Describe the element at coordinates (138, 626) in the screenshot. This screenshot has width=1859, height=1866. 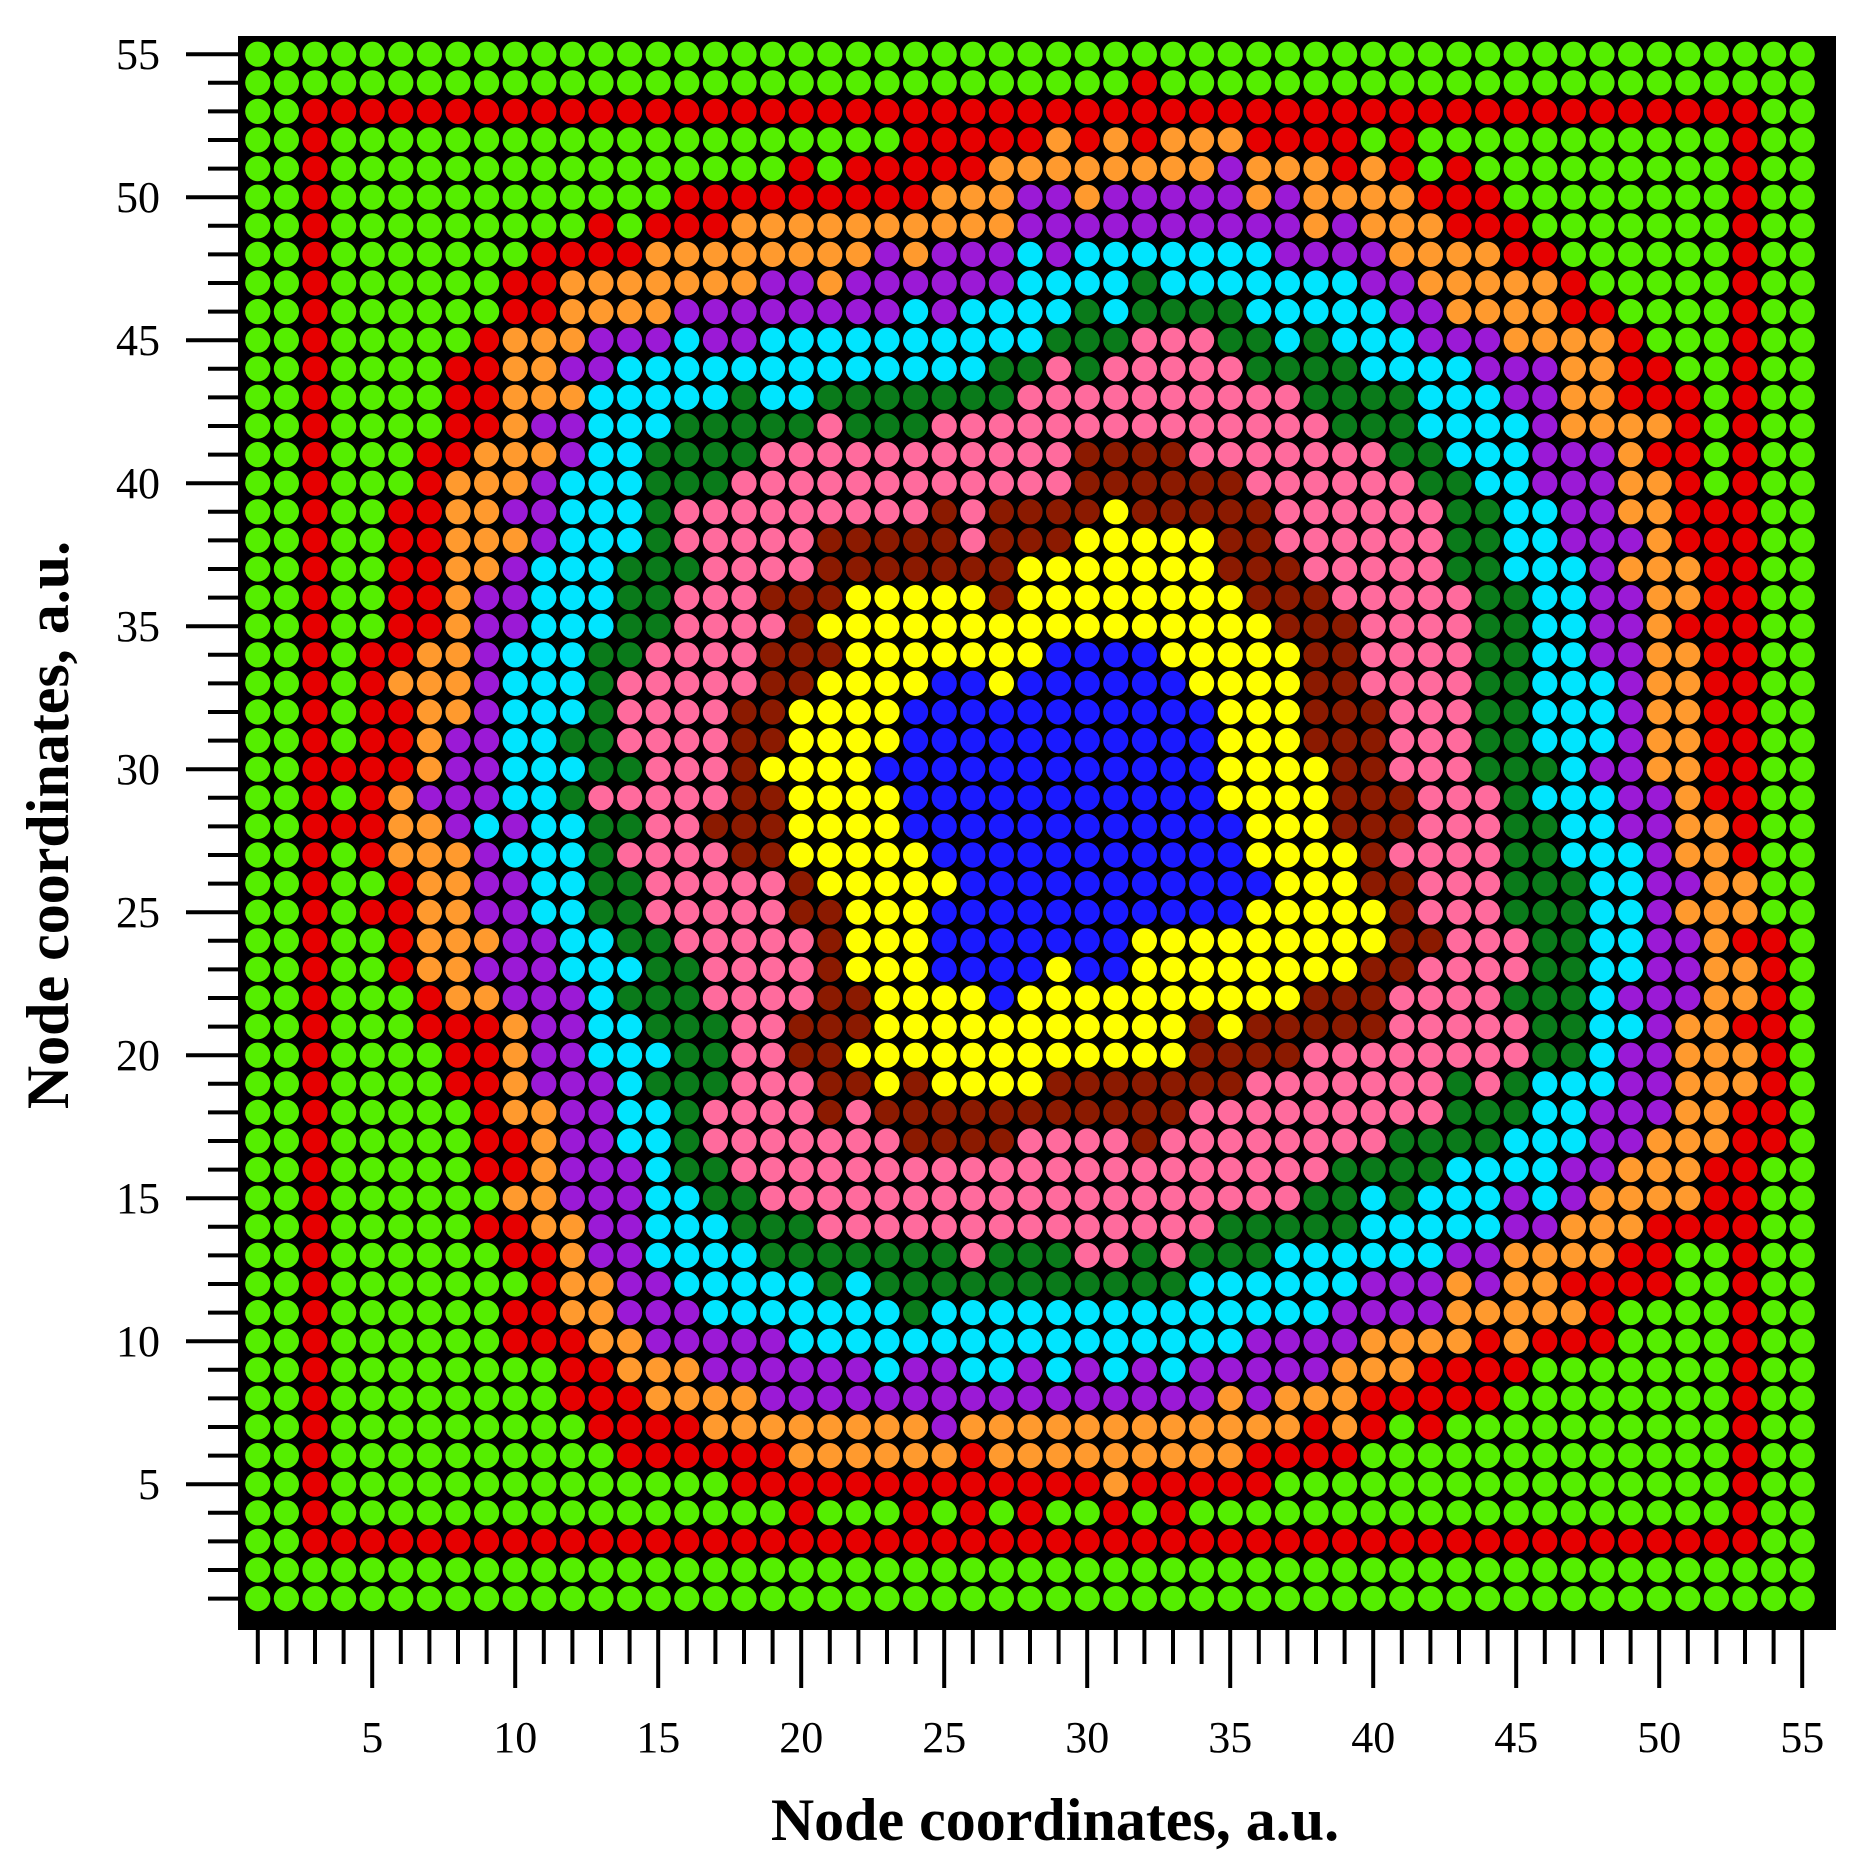
I see `y-tick-label: 35` at that location.